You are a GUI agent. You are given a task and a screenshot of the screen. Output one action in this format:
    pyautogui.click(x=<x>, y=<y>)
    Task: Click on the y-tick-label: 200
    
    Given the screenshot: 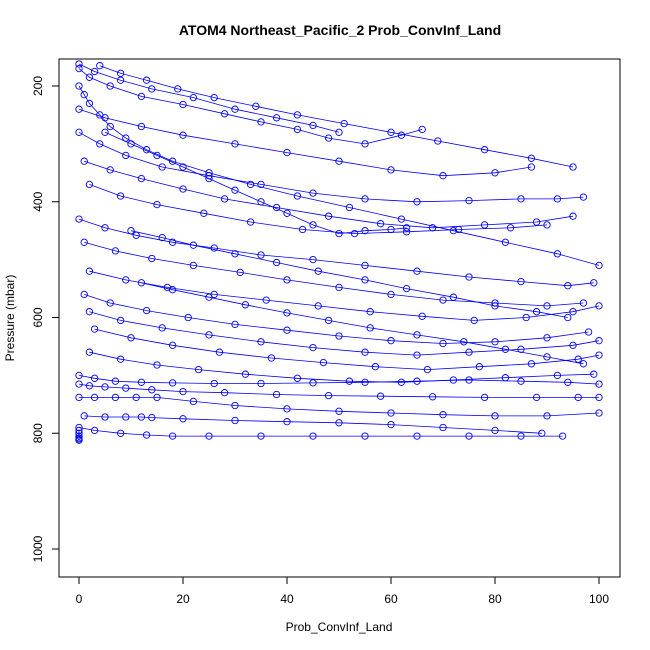 What is the action you would take?
    pyautogui.click(x=38, y=86)
    